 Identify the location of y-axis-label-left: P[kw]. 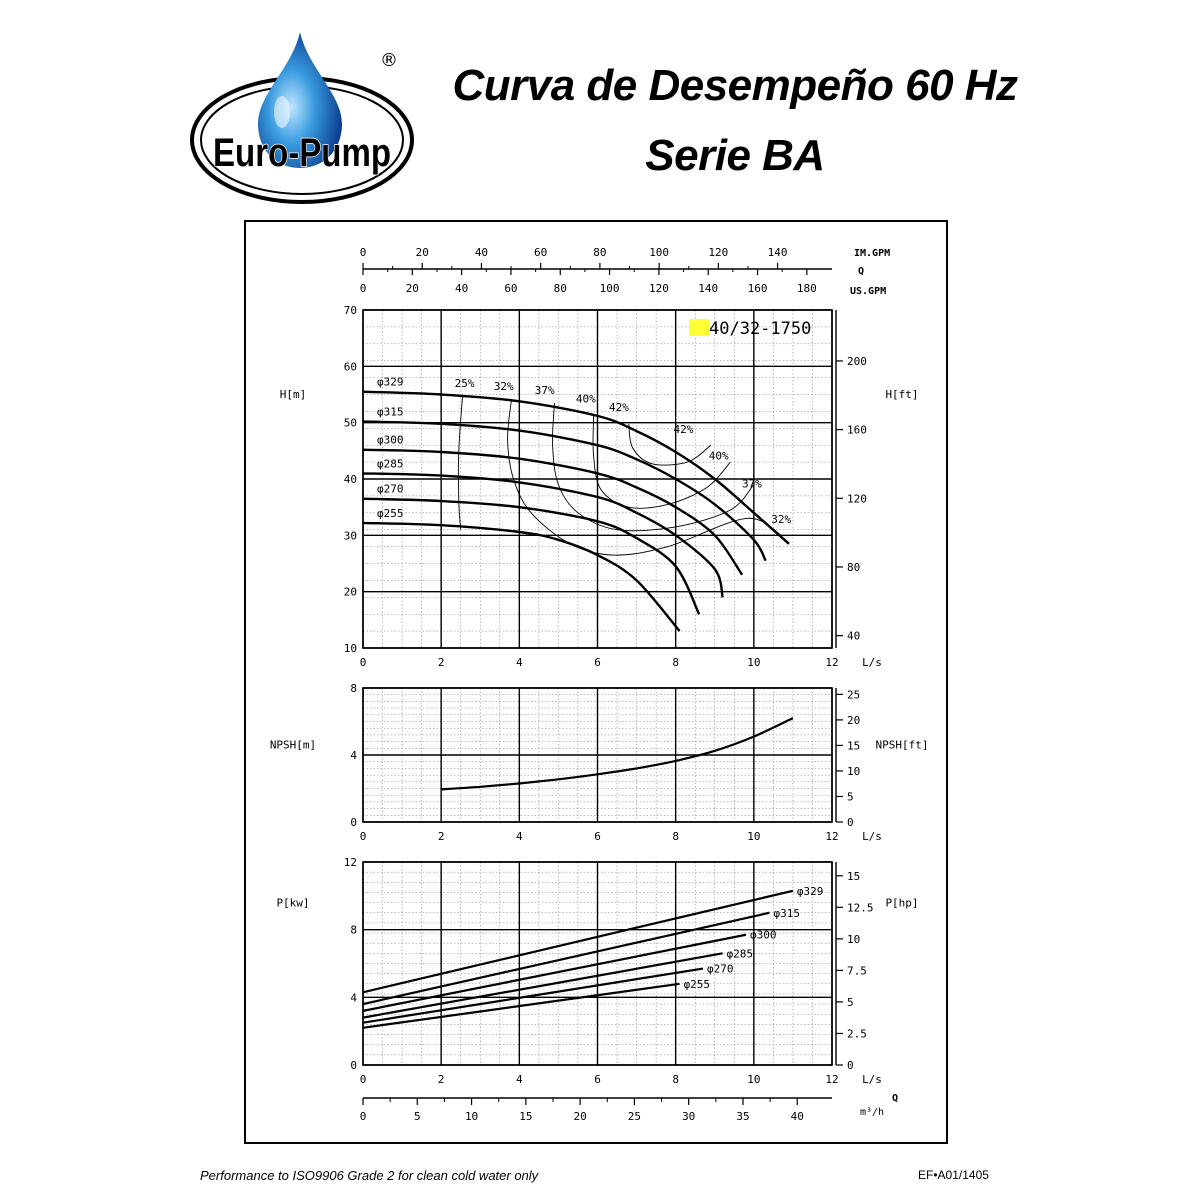
(292, 903).